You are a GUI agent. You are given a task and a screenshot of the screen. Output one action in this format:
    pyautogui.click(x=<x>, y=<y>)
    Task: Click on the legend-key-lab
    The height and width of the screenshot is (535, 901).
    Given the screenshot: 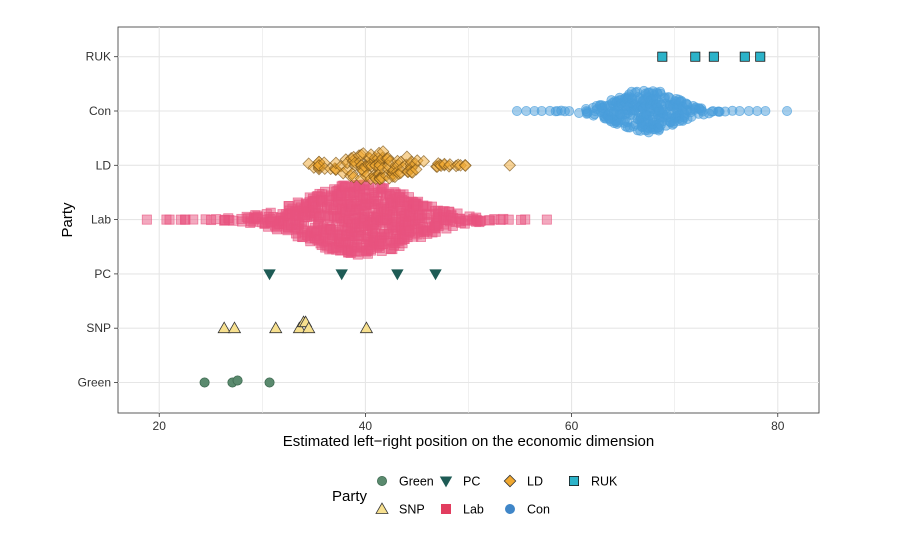 What is the action you would take?
    pyautogui.click(x=445, y=508)
    